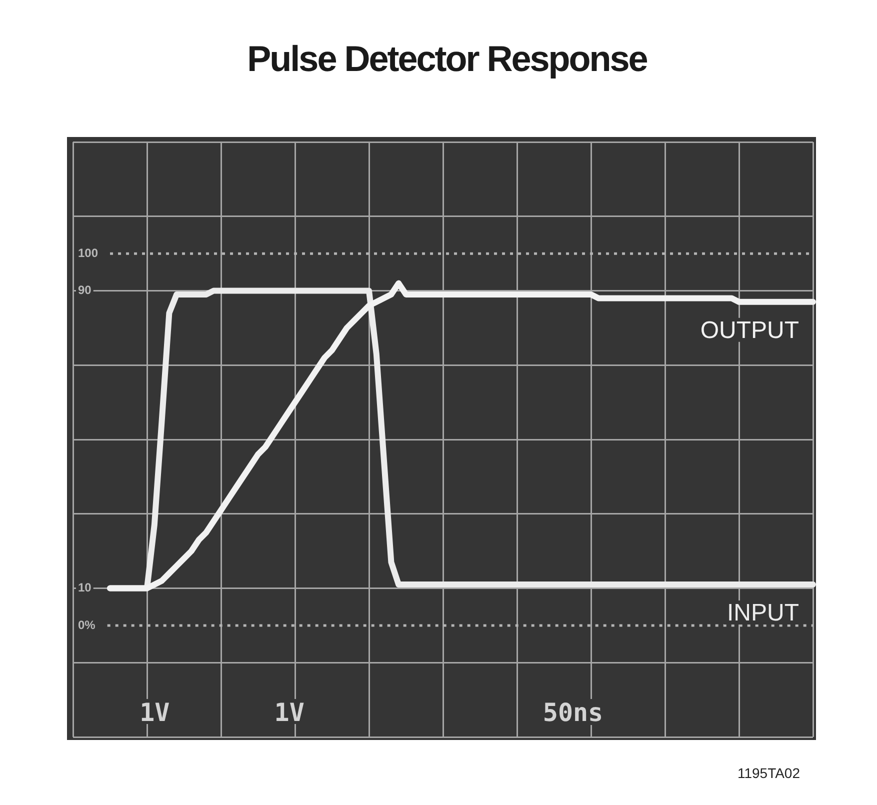  Describe the element at coordinates (85, 587) in the screenshot. I see `y-tick-label: 10` at that location.